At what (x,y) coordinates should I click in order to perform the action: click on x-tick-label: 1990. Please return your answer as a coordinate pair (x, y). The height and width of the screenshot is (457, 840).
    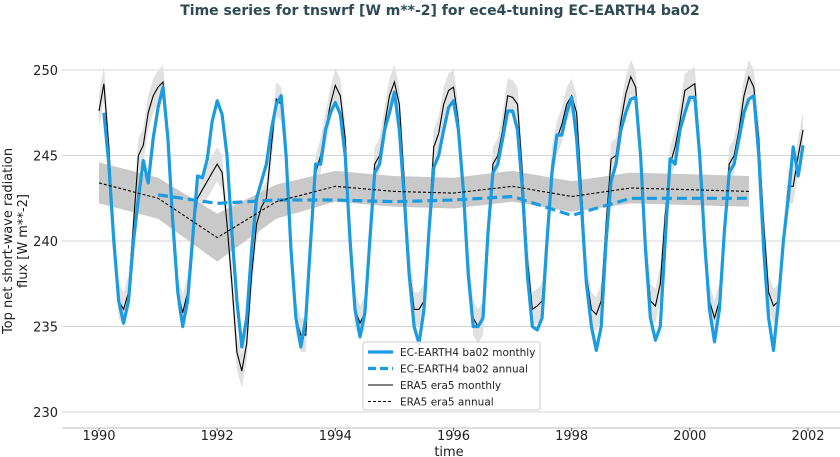
    Looking at the image, I should click on (98, 436).